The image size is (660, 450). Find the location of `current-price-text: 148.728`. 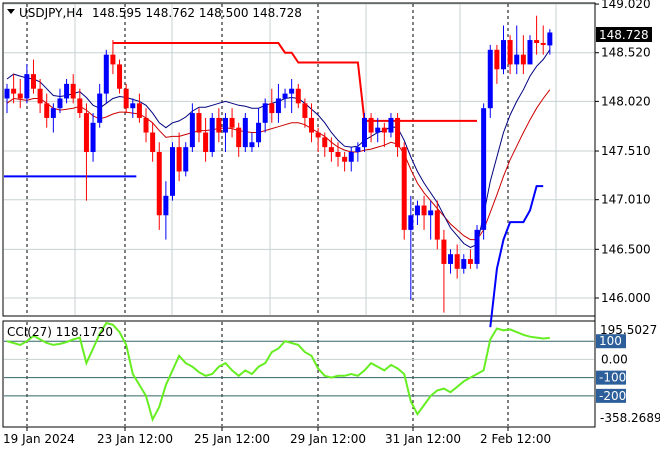

current-price-text: 148.728 is located at coordinates (624, 35).